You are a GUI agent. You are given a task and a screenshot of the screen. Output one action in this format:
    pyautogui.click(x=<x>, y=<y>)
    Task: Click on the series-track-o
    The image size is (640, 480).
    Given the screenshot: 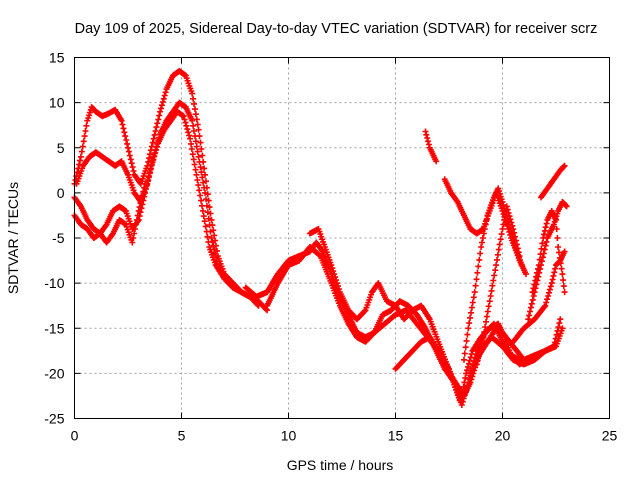 What is the action you would take?
    pyautogui.click(x=547, y=260)
    